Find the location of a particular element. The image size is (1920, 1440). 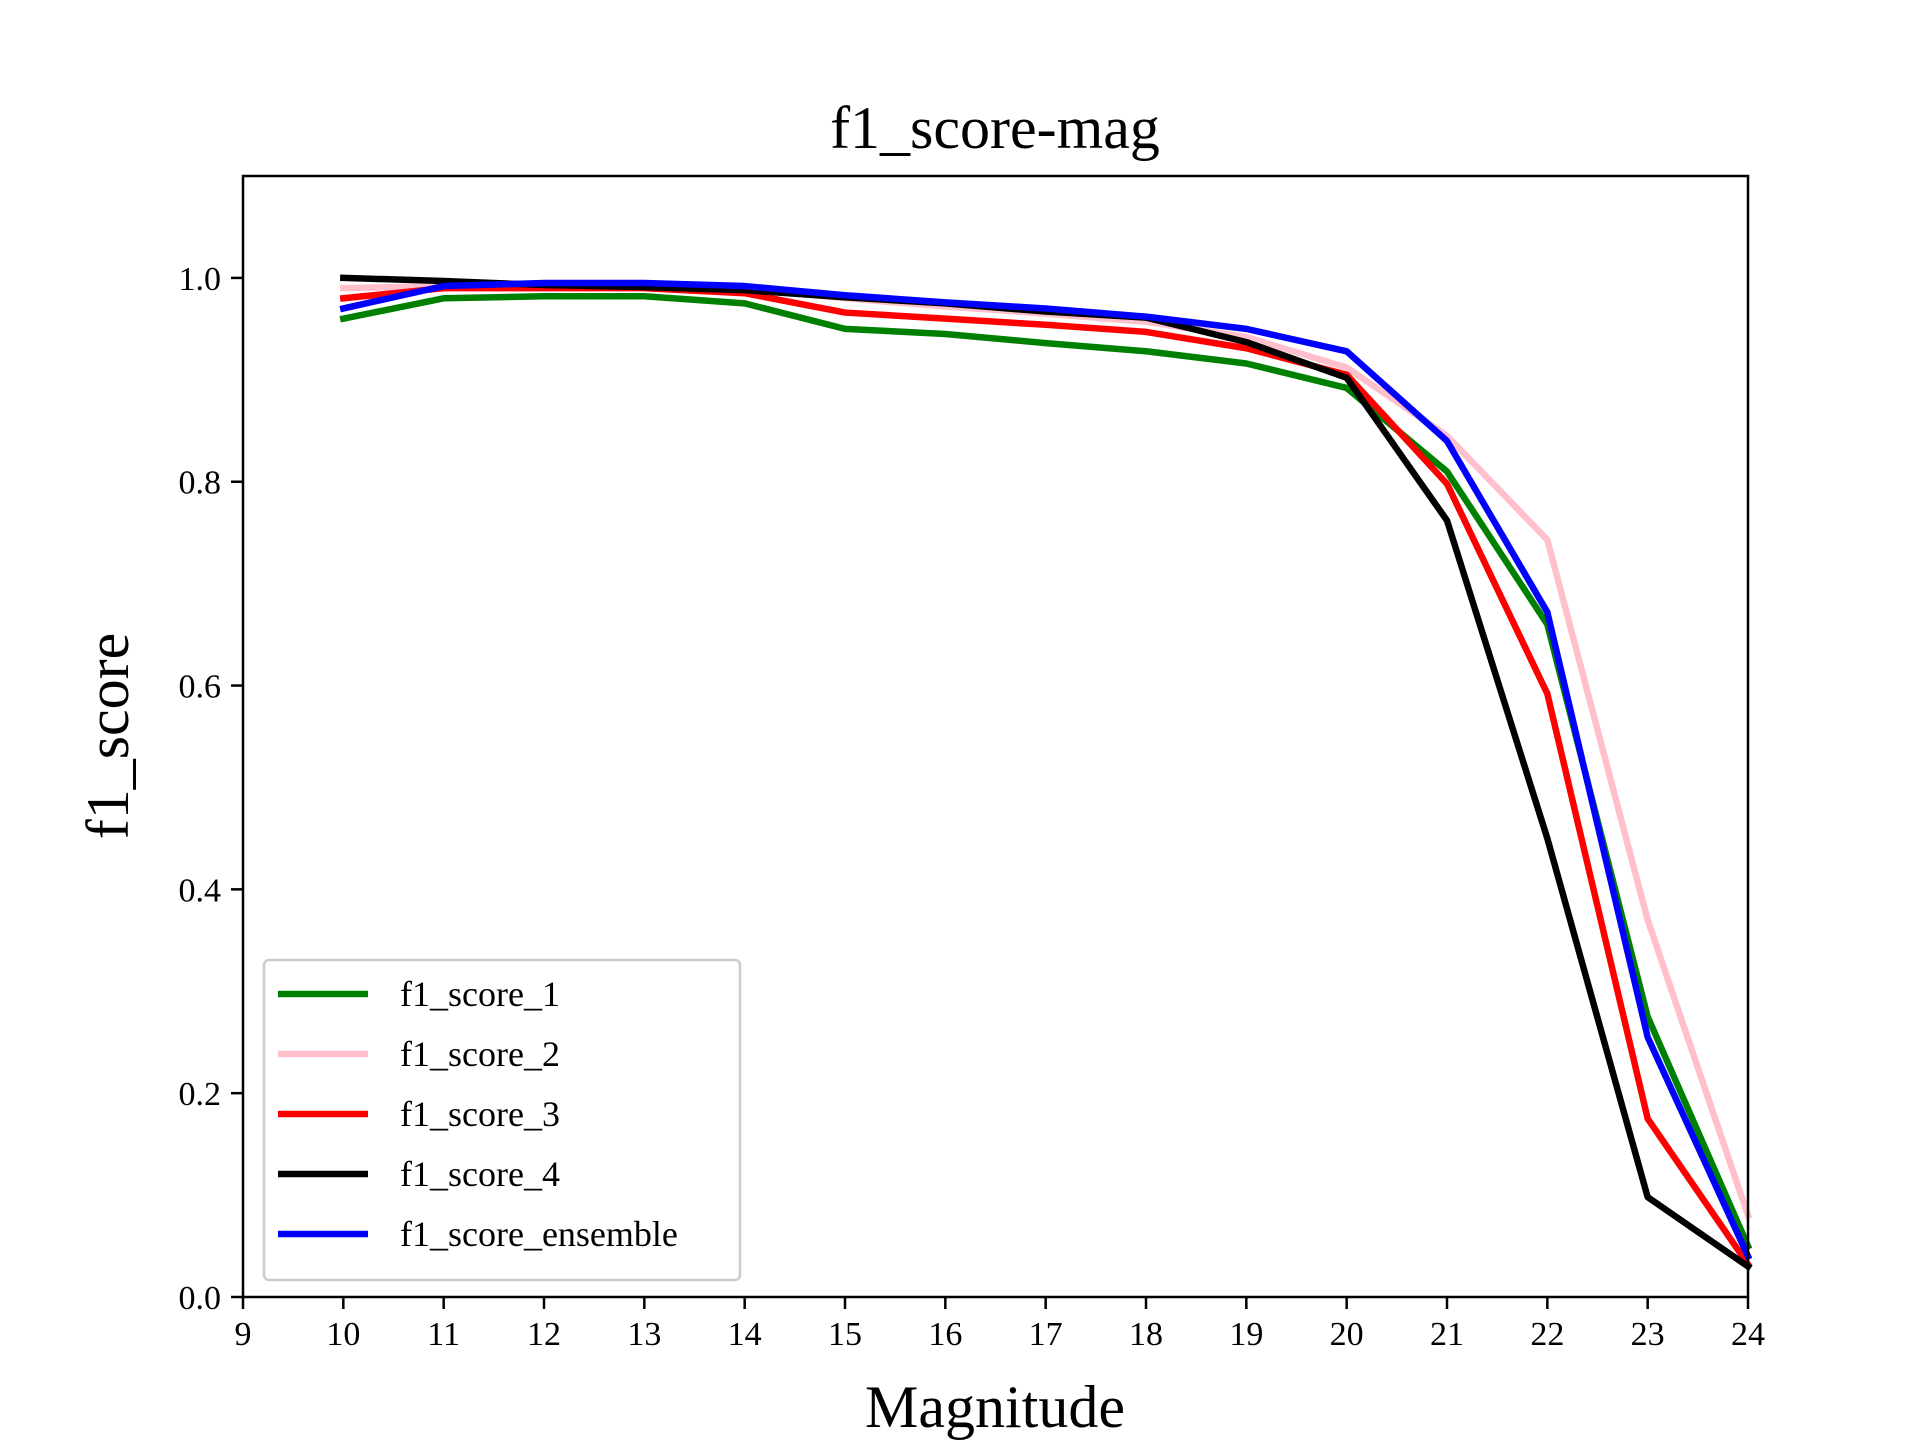

legend-label: f1_score_1 is located at coordinates (480, 994).